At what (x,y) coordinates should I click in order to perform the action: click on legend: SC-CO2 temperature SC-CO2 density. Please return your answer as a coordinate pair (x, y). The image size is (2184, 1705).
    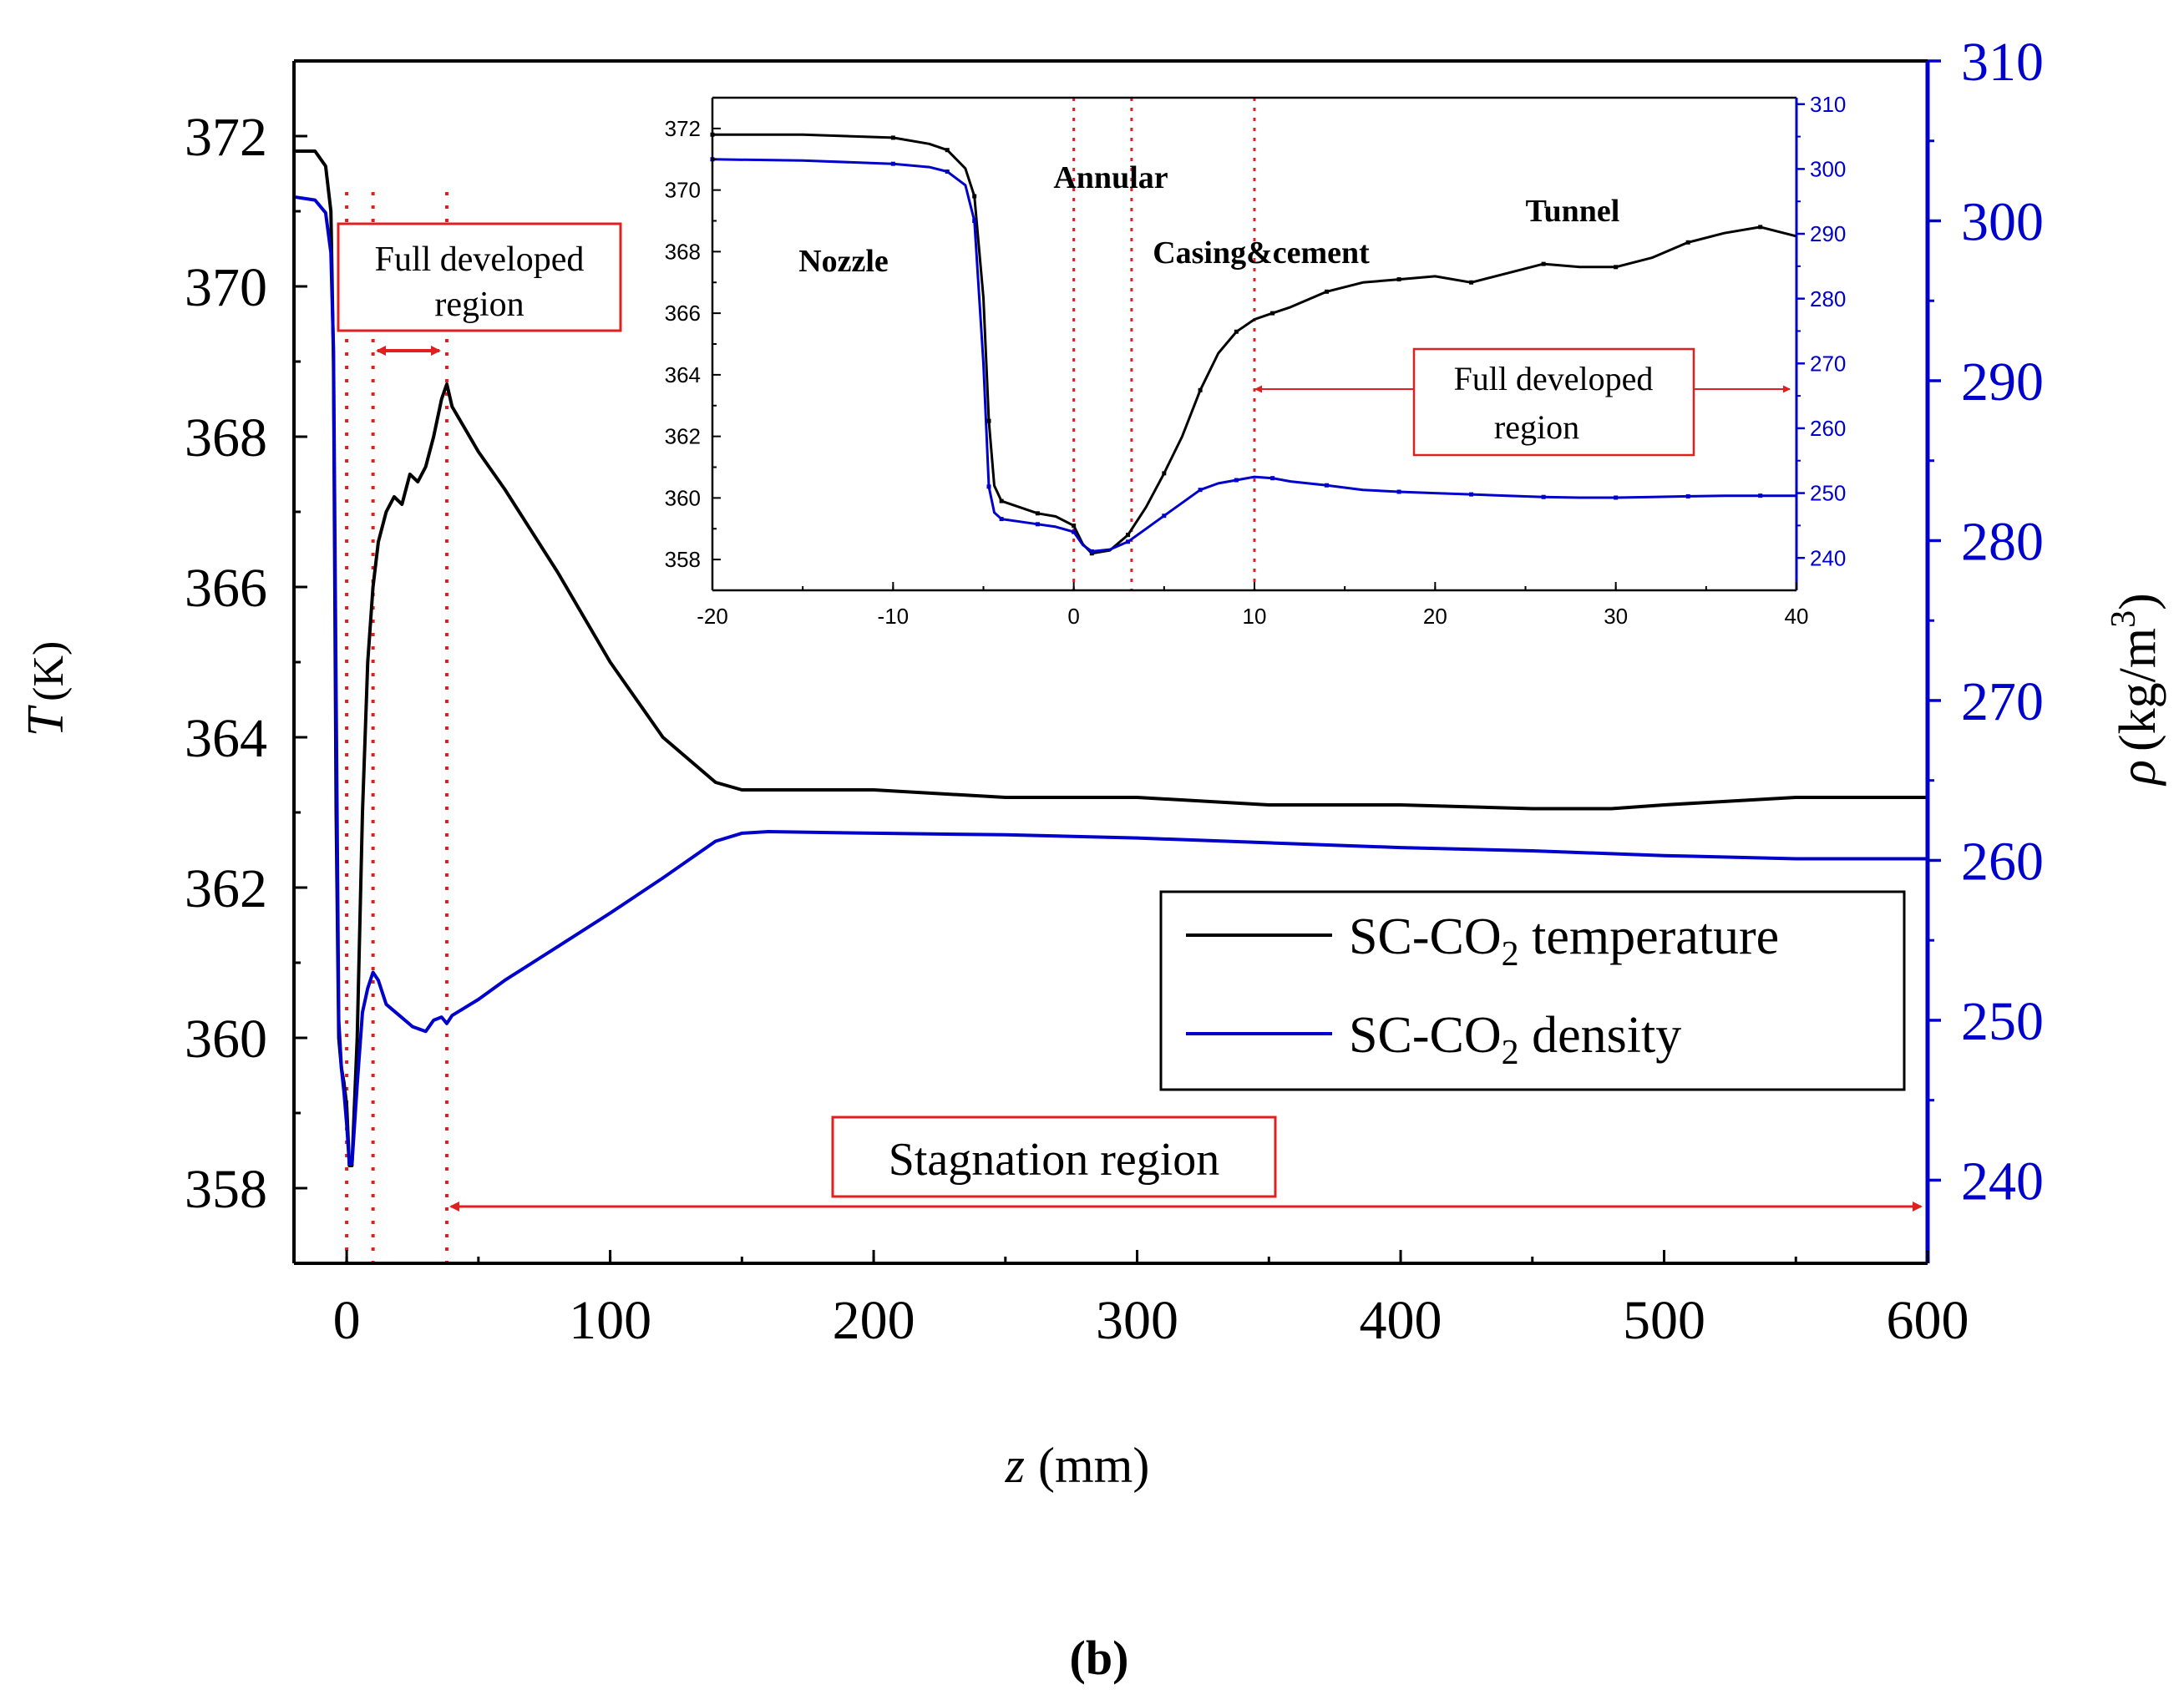
    Looking at the image, I should click on (1532, 991).